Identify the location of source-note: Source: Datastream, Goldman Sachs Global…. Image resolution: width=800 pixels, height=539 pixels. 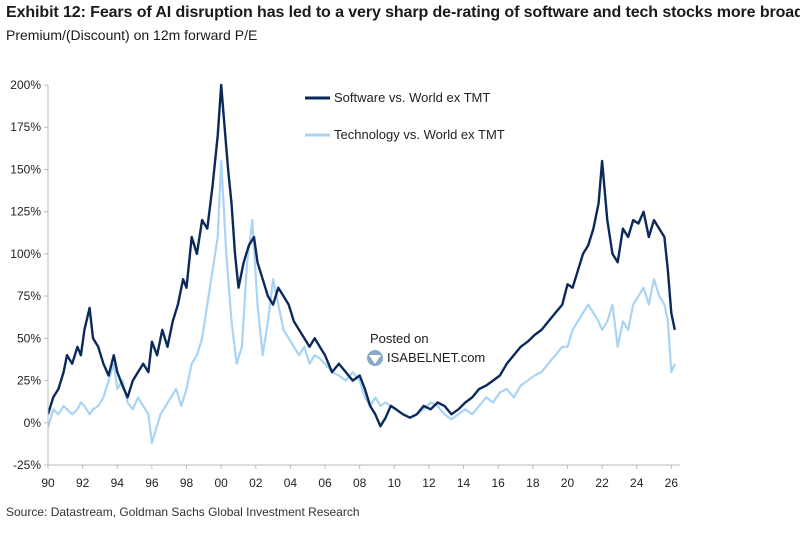
(183, 512).